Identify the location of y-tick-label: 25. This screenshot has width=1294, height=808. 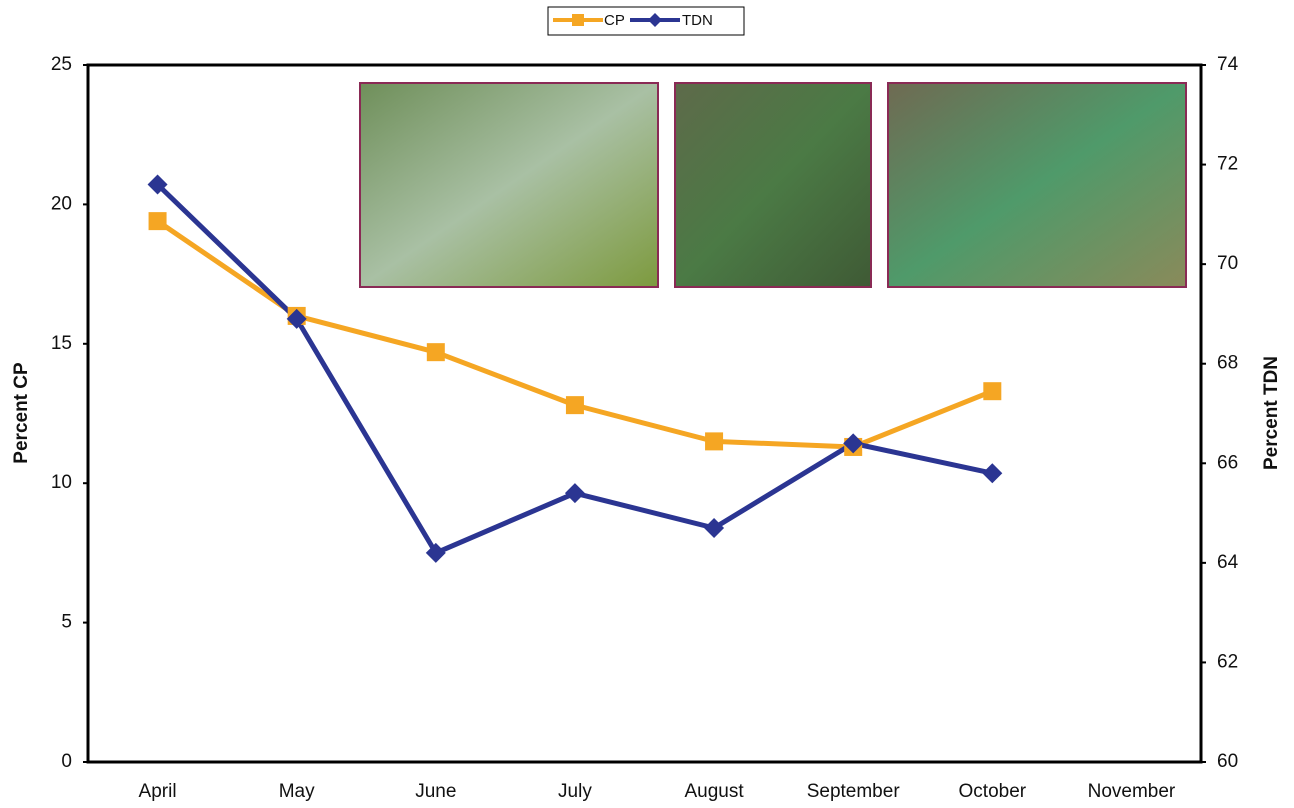
(61, 64).